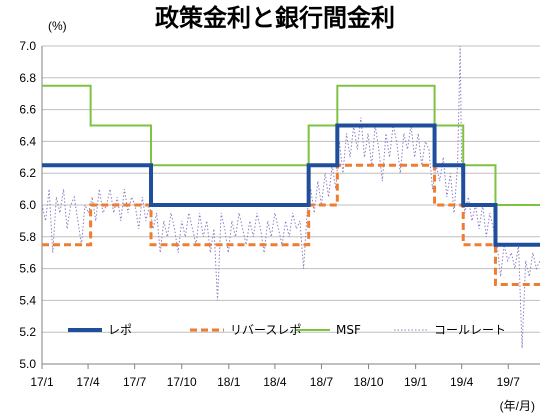 The height and width of the screenshot is (418, 550). Describe the element at coordinates (182, 382) in the screenshot. I see `x-tick-label: 17/10` at that location.